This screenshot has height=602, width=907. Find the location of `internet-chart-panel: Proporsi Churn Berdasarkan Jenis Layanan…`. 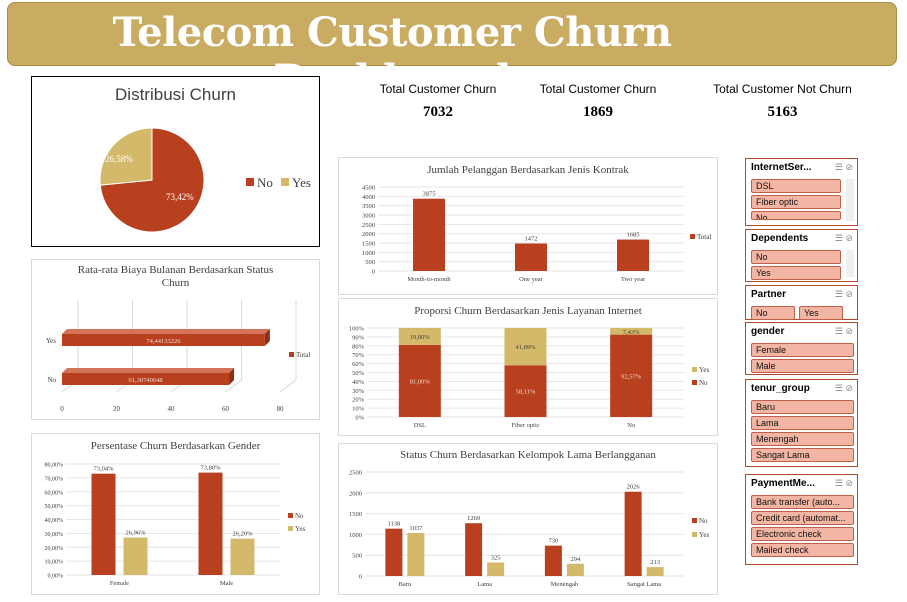

internet-chart-panel: Proporsi Churn Berdasarkan Jenis Layanan… is located at coordinates (528, 367).